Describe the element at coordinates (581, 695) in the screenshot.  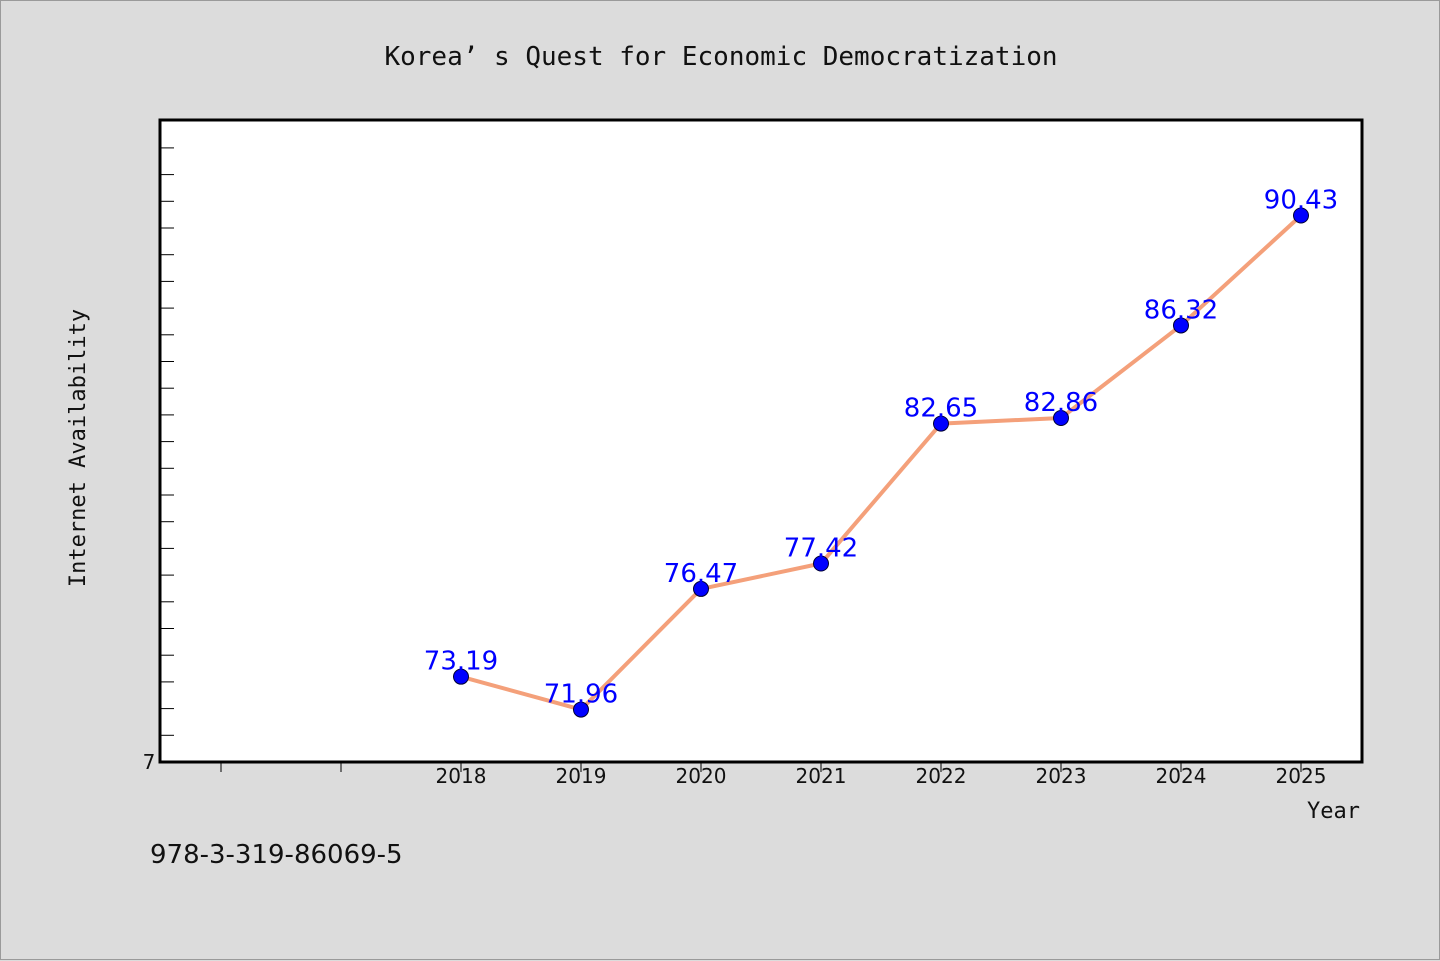
I see `data-label: 71.96` at that location.